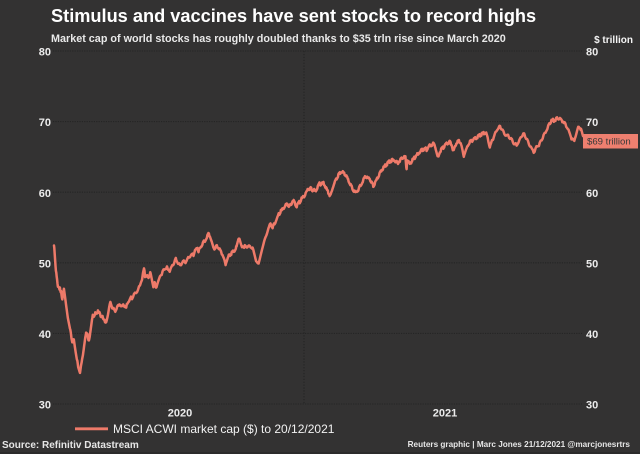 The image size is (640, 454). What do you see at coordinates (609, 142) in the screenshot?
I see `svg-text: $69 trillion` at bounding box center [609, 142].